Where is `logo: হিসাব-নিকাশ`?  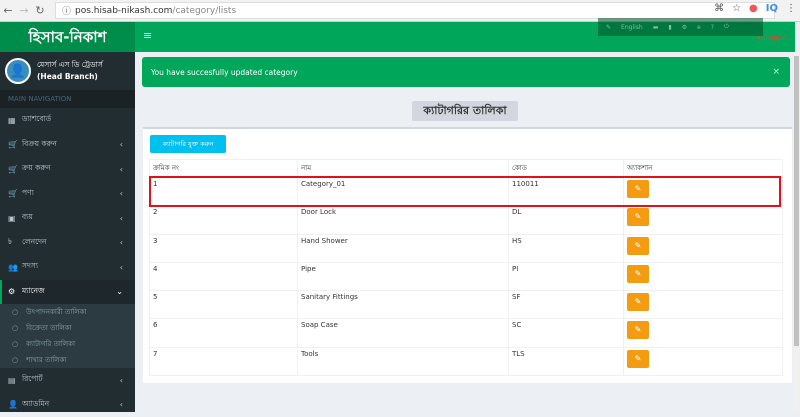 logo: হিসাব-নিকাশ is located at coordinates (67, 37).